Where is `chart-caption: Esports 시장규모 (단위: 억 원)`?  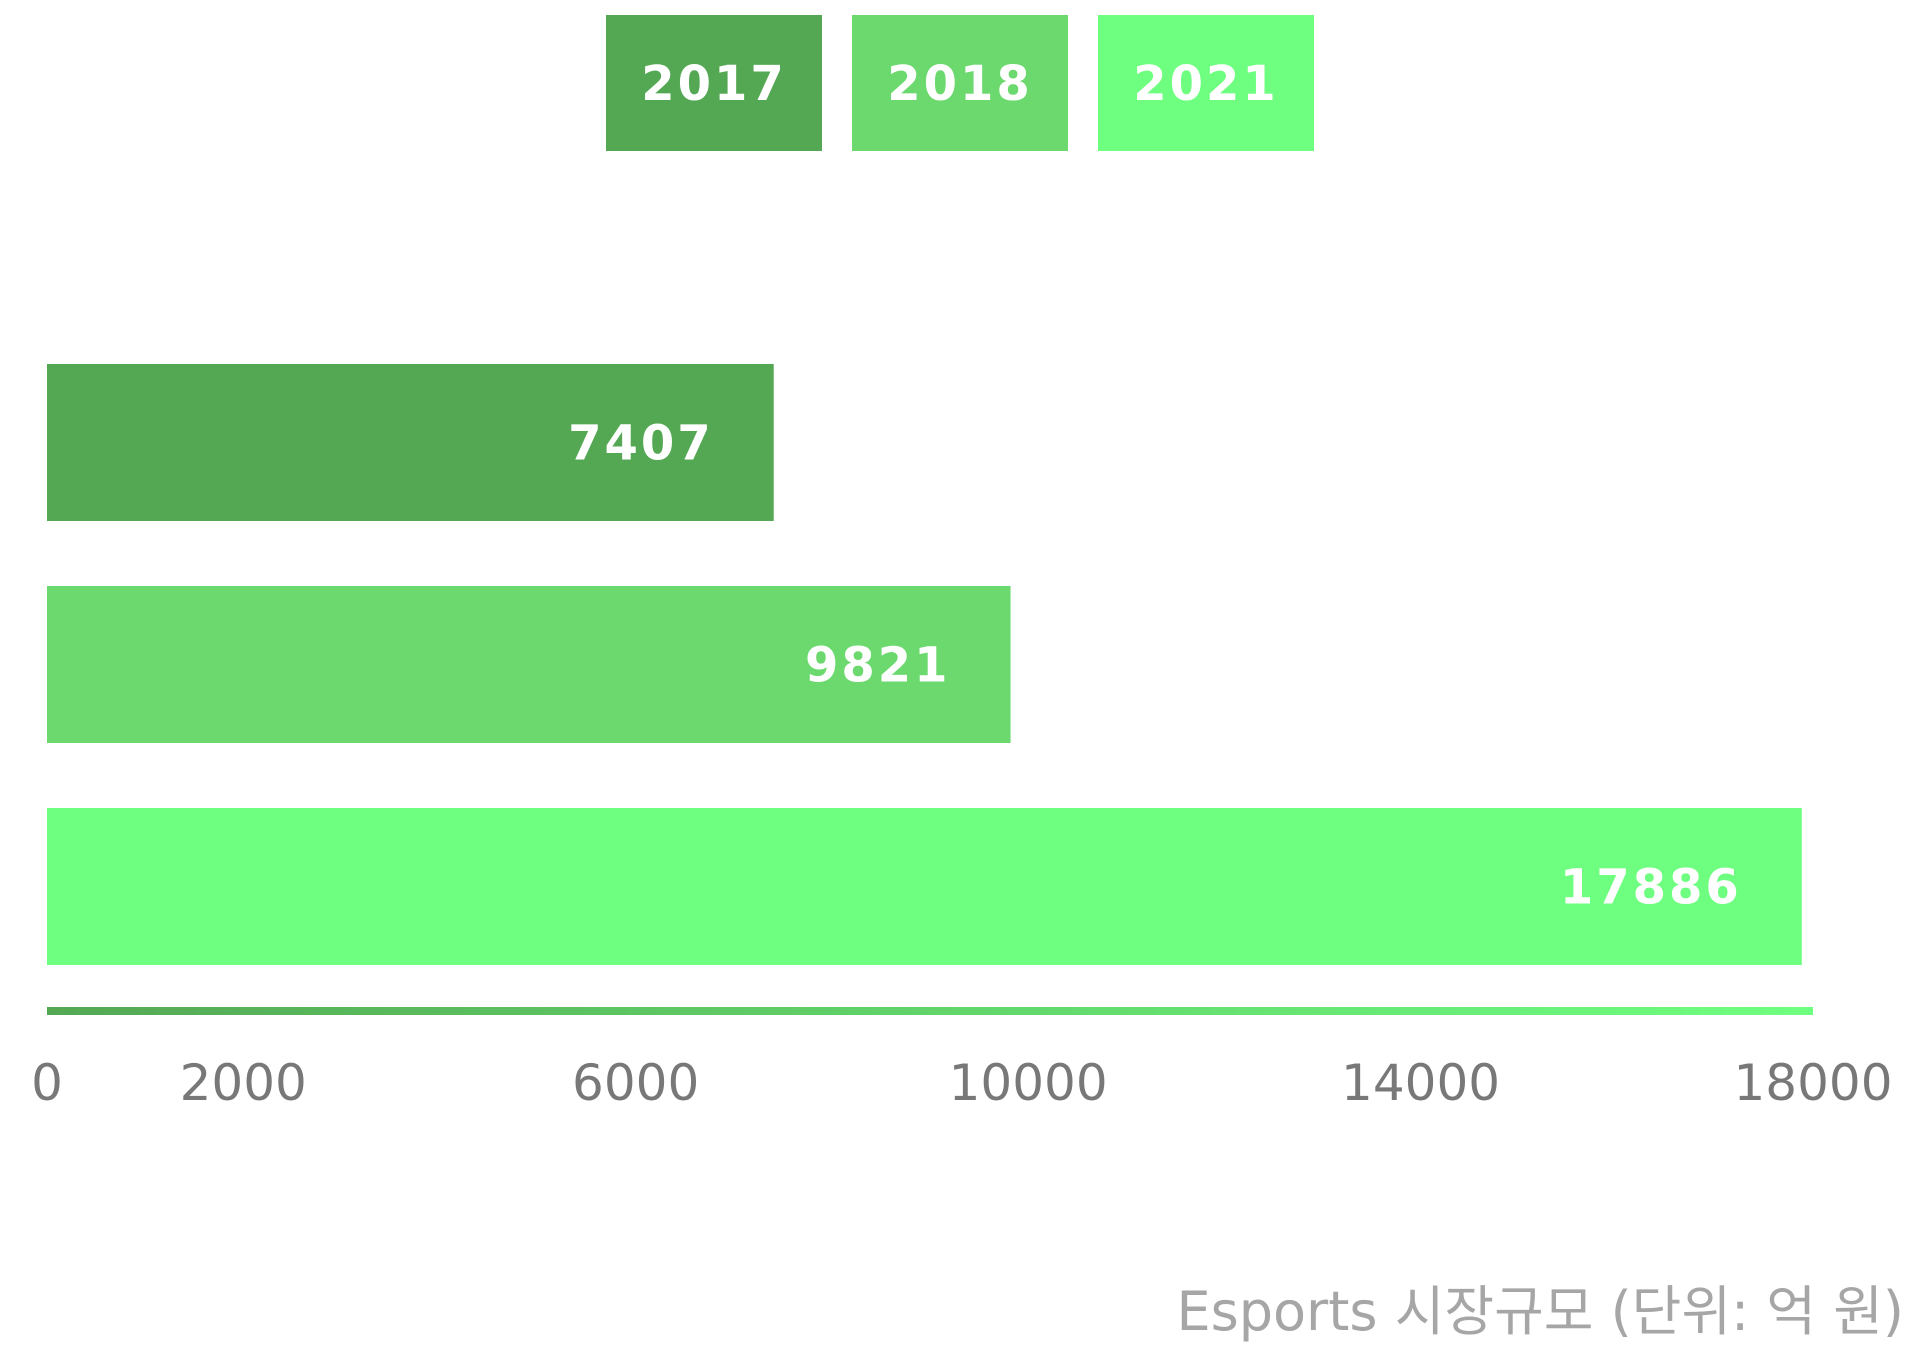
chart-caption: Esports 시장규모 (단위: 억 원) is located at coordinates (1540, 1311).